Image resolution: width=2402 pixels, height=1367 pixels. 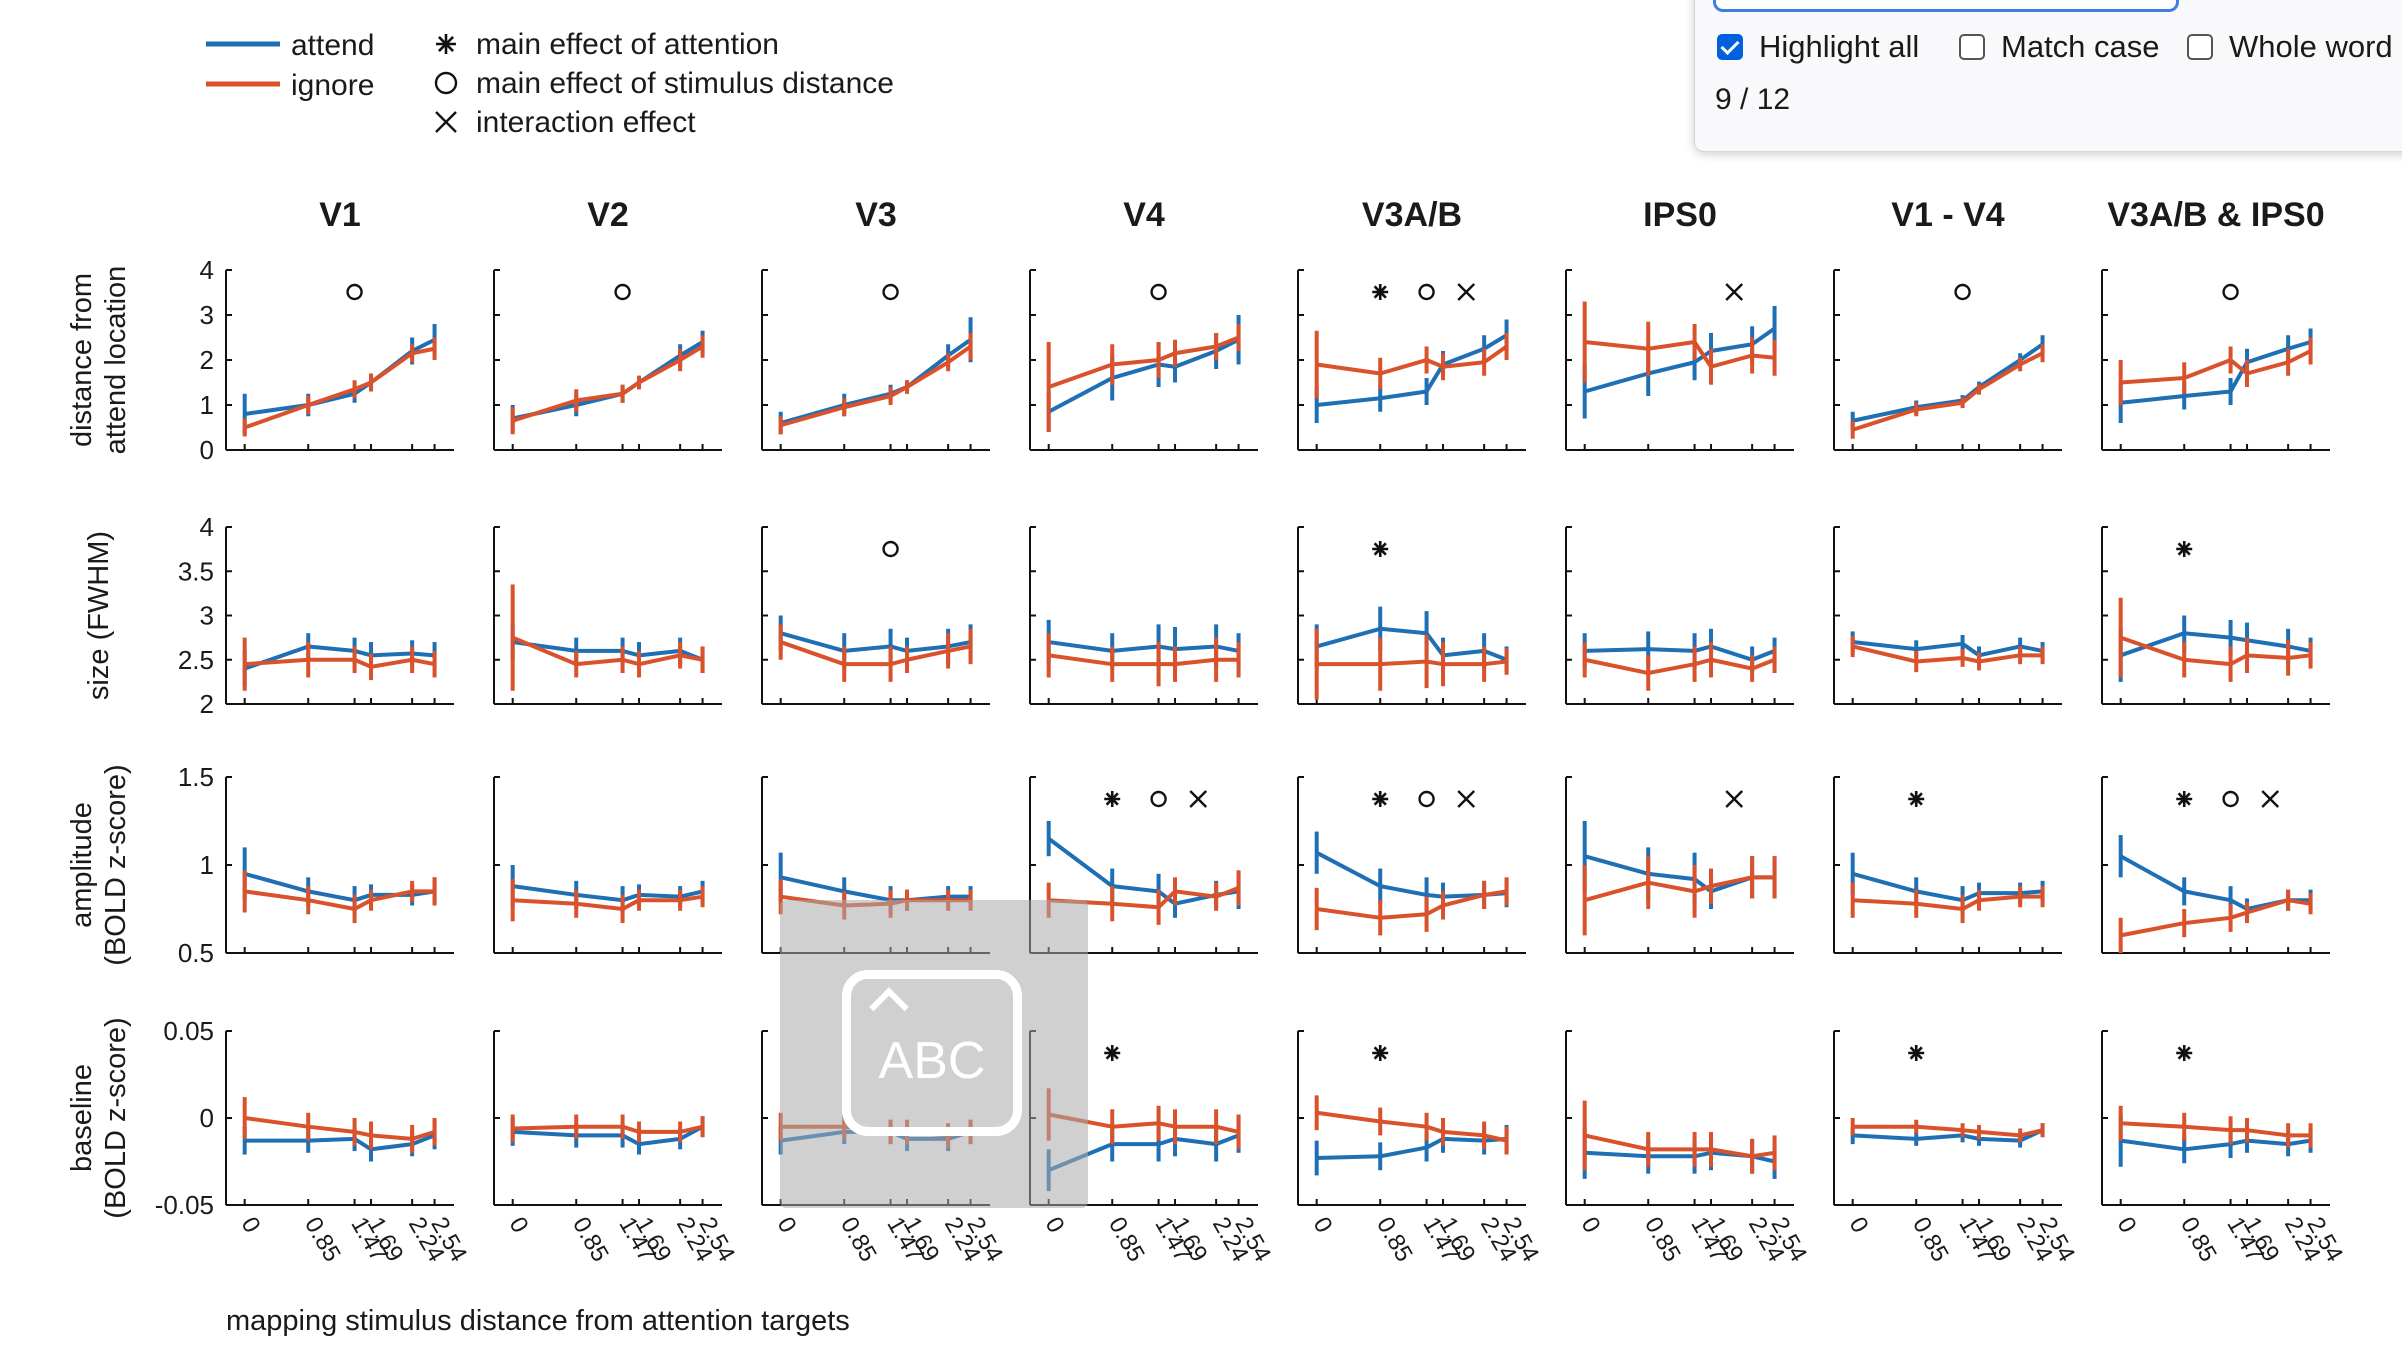 What do you see at coordinates (196, 660) in the screenshot?
I see `y-tick-label: 2.5` at bounding box center [196, 660].